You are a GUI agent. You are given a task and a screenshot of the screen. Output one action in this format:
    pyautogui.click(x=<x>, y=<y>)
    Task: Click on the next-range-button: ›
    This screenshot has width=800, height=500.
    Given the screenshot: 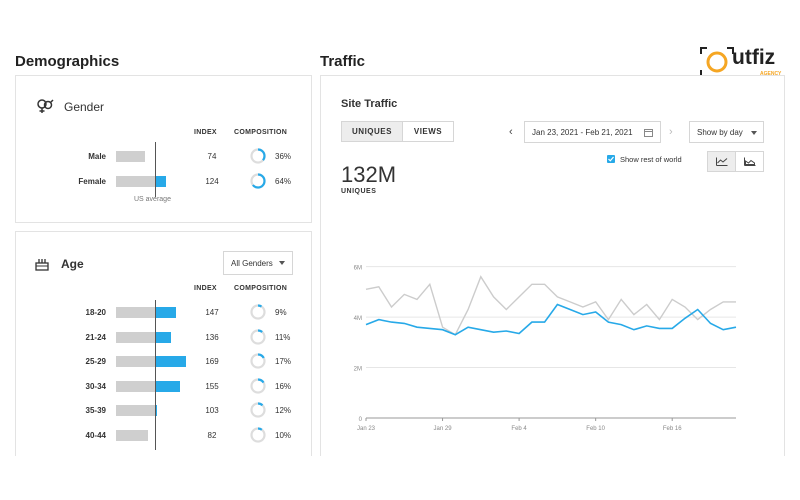 What is the action you would take?
    pyautogui.click(x=671, y=132)
    